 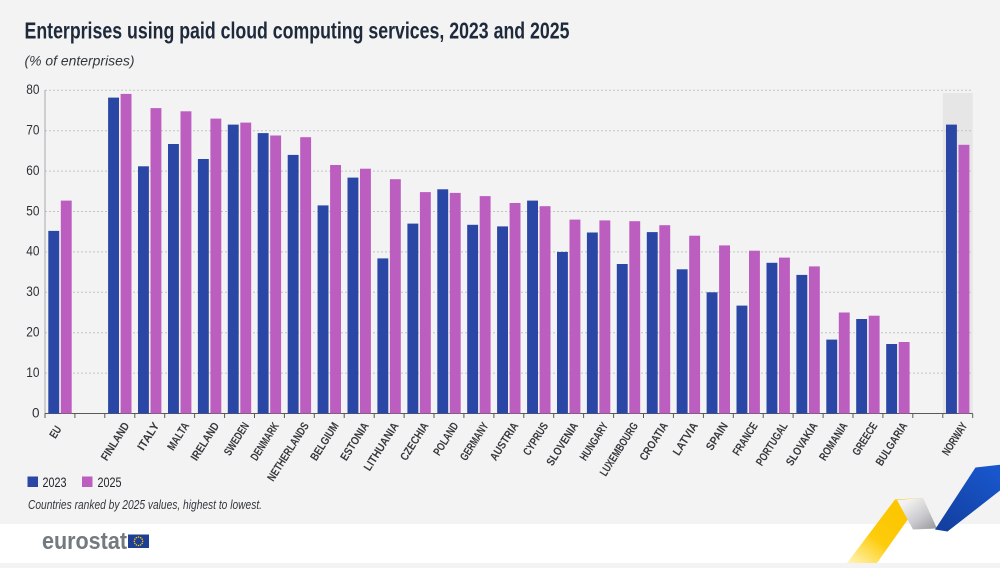 What do you see at coordinates (32, 89) in the screenshot?
I see `svg-text: 80` at bounding box center [32, 89].